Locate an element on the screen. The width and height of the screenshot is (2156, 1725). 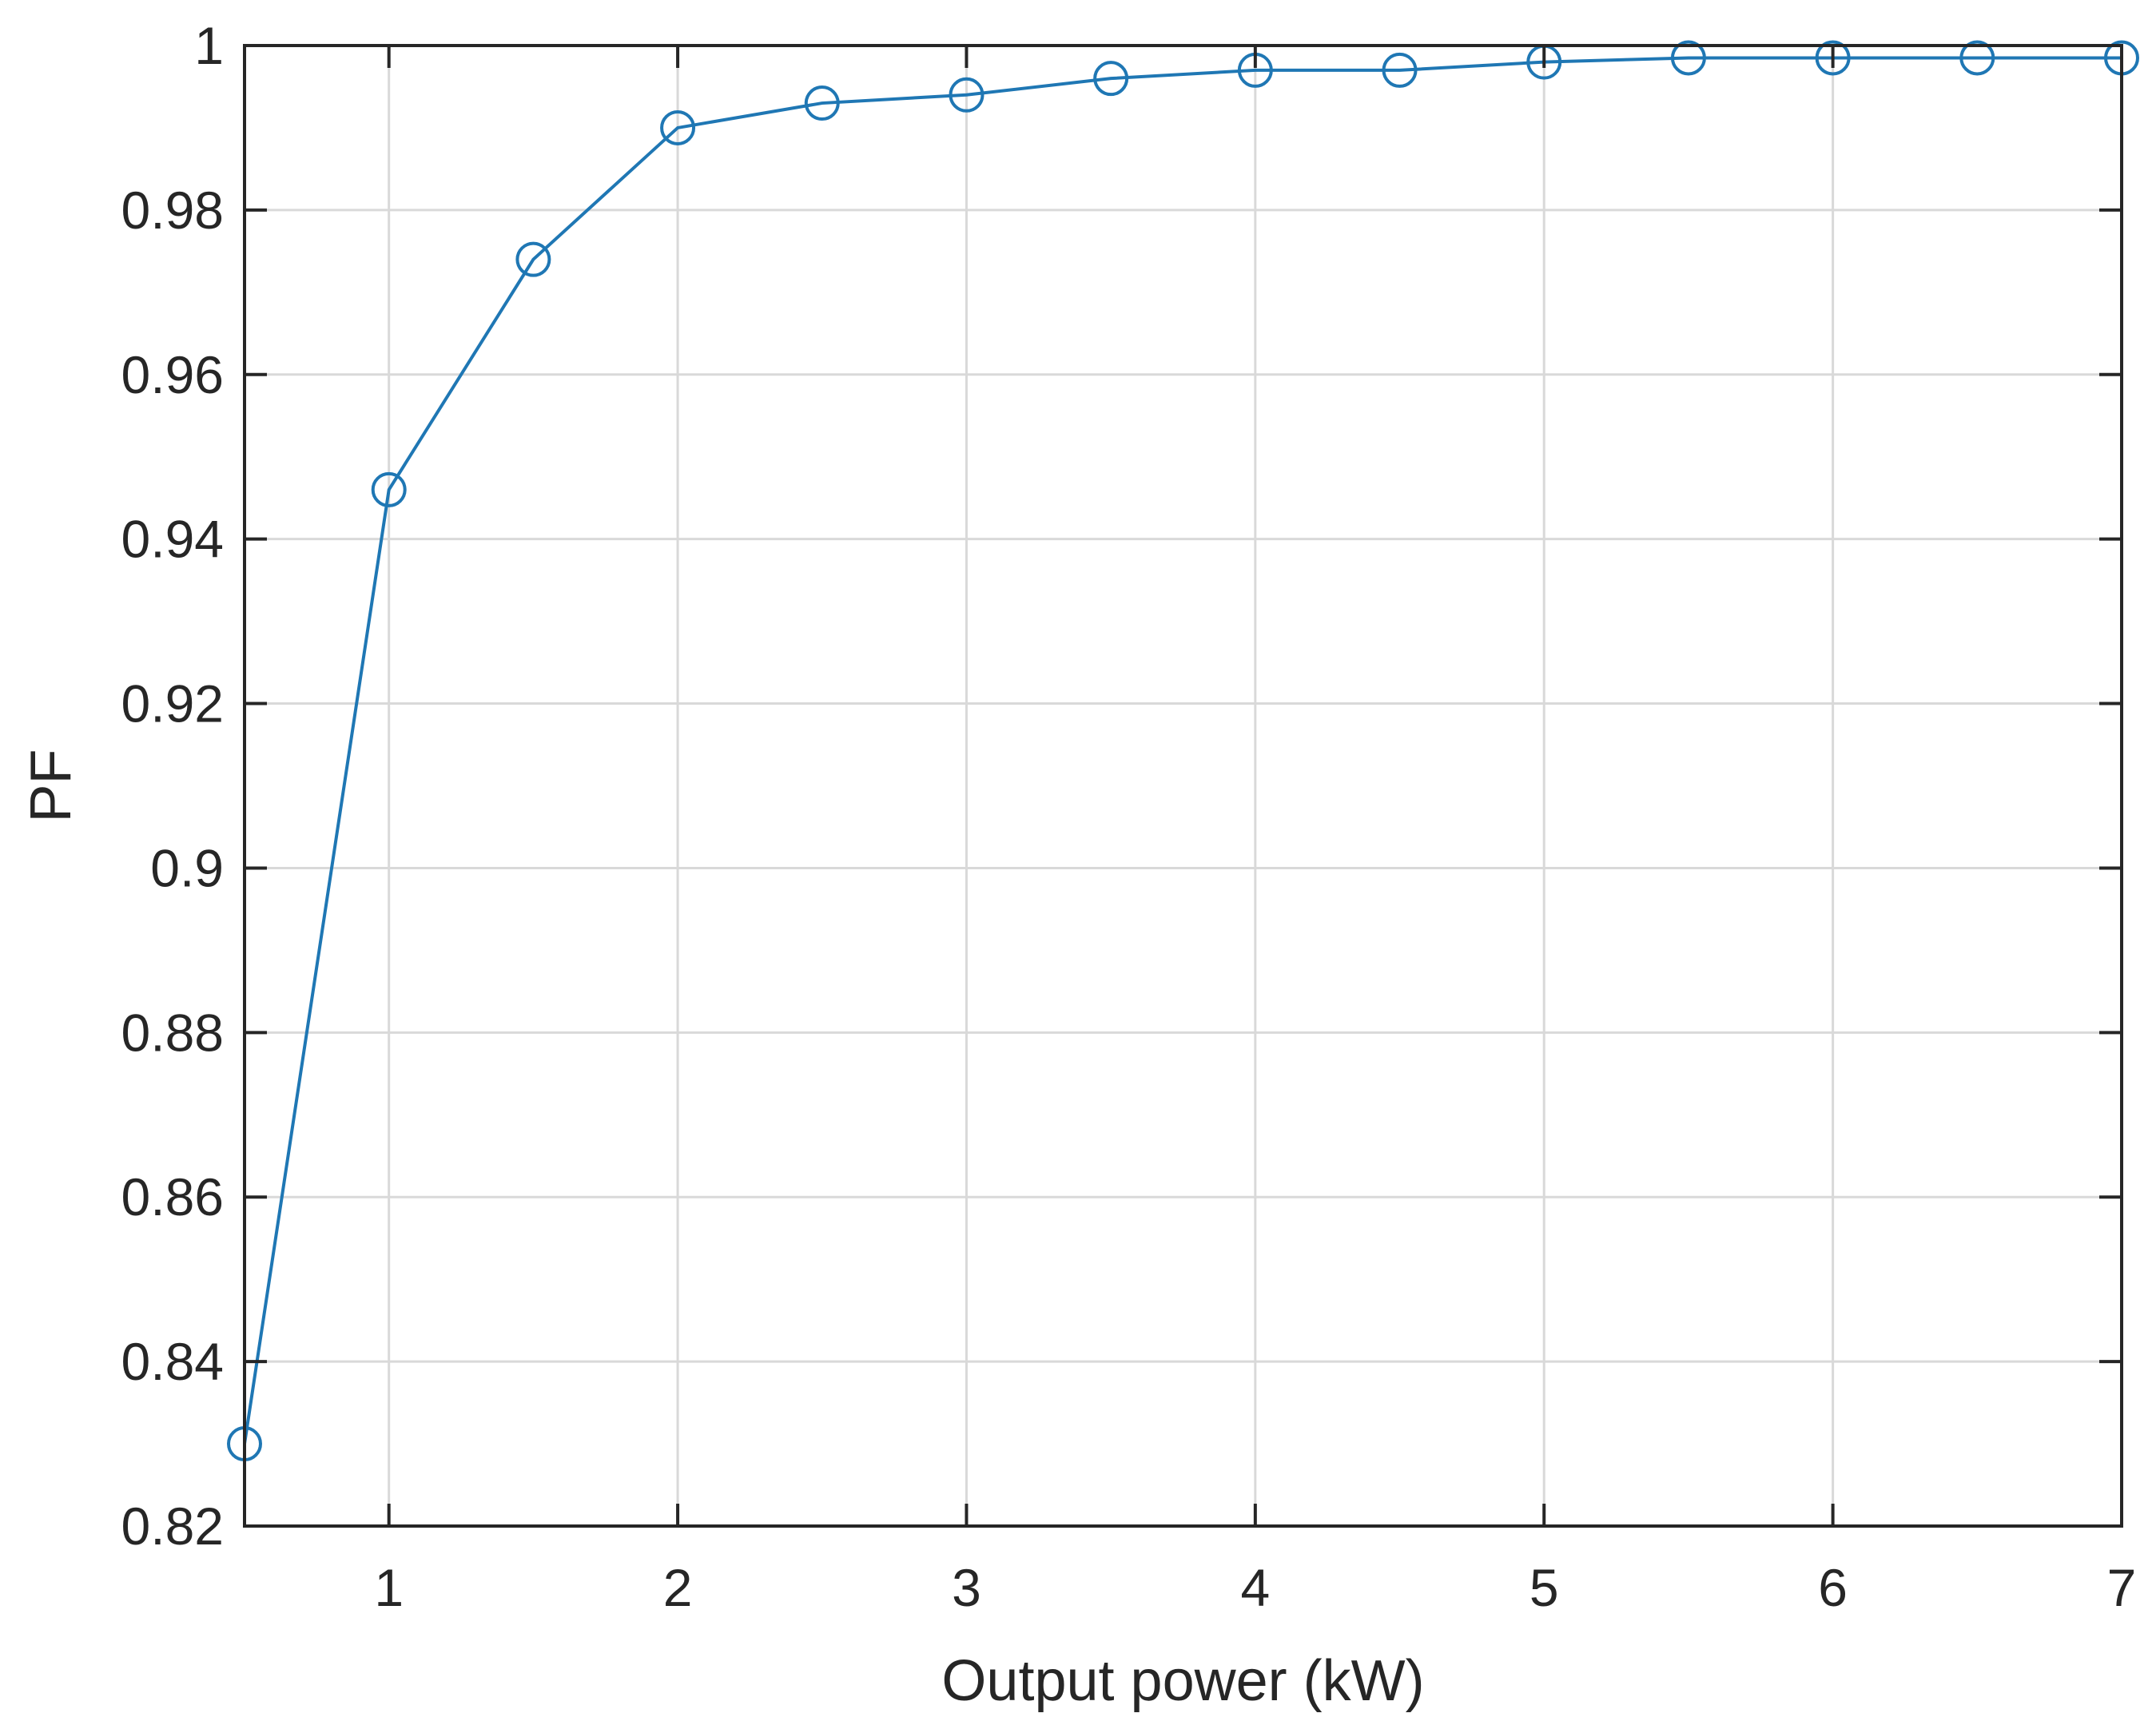
x-tick-label: 3 is located at coordinates (967, 1587).